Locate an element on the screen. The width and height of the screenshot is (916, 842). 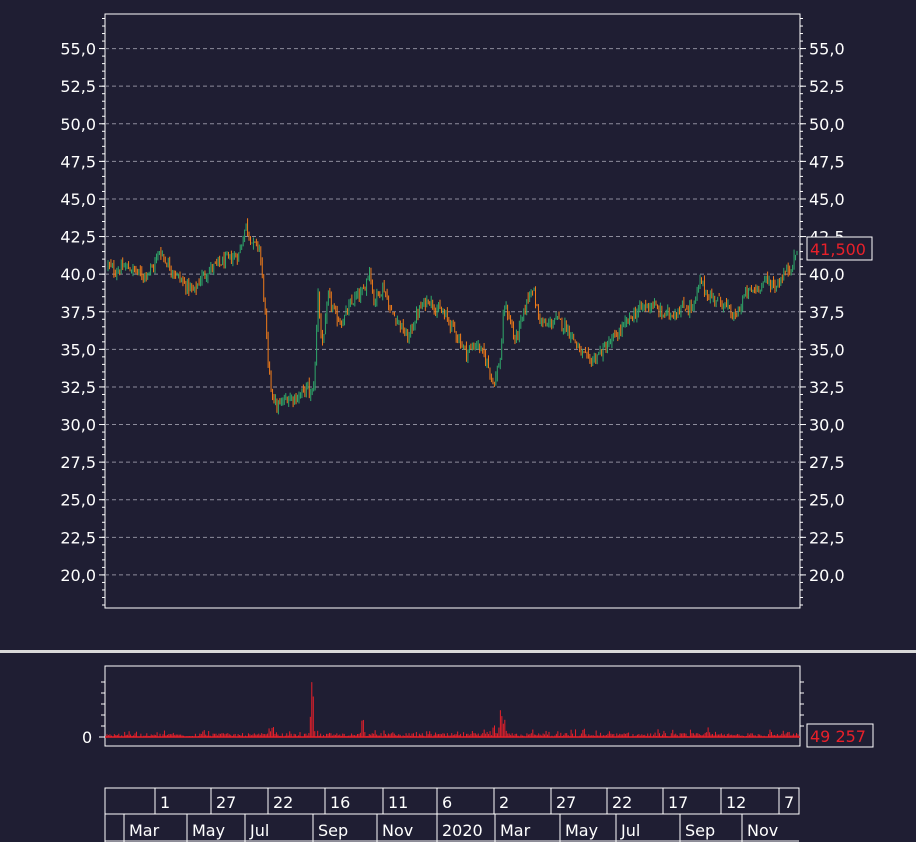
last-price-box is located at coordinates (839, 248).